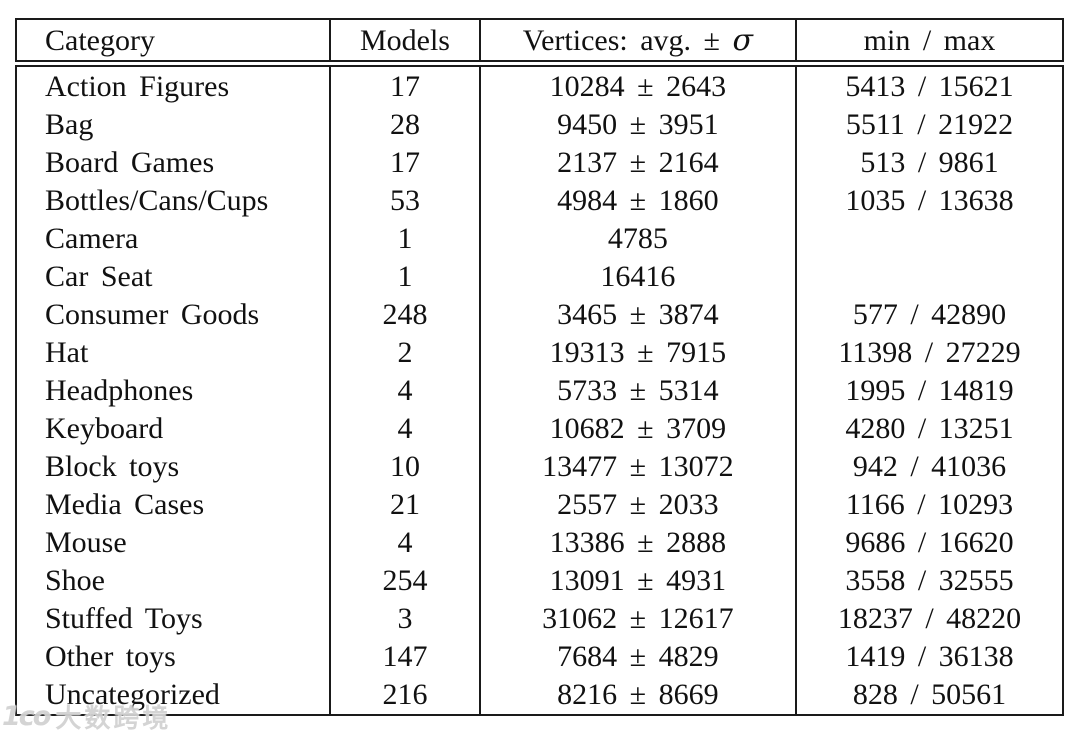  I want to click on cell-vertices: 19313 ± 7915, so click(638, 352).